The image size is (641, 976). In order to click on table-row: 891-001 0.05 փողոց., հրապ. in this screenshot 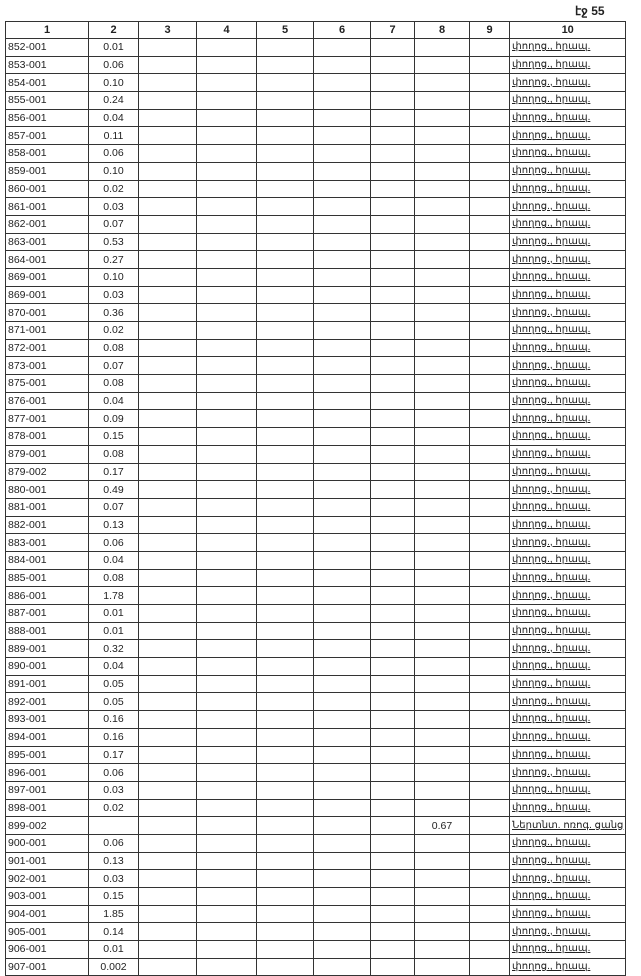, I will do `click(316, 684)`.